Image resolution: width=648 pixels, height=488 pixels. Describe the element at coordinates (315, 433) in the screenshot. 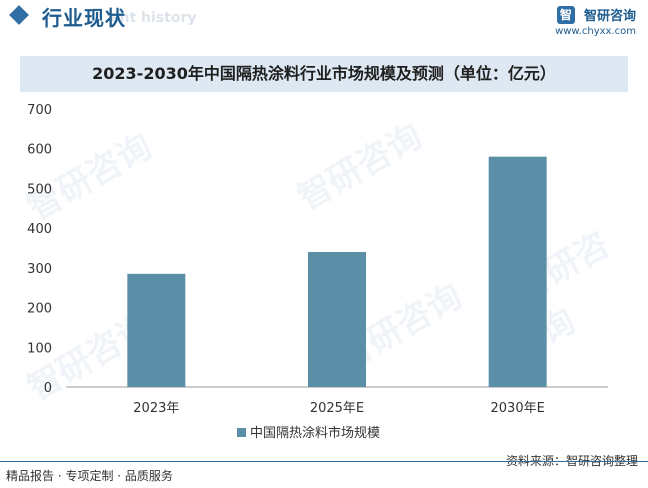

I see `legend-label: 中国隔热涂料市场规模` at that location.